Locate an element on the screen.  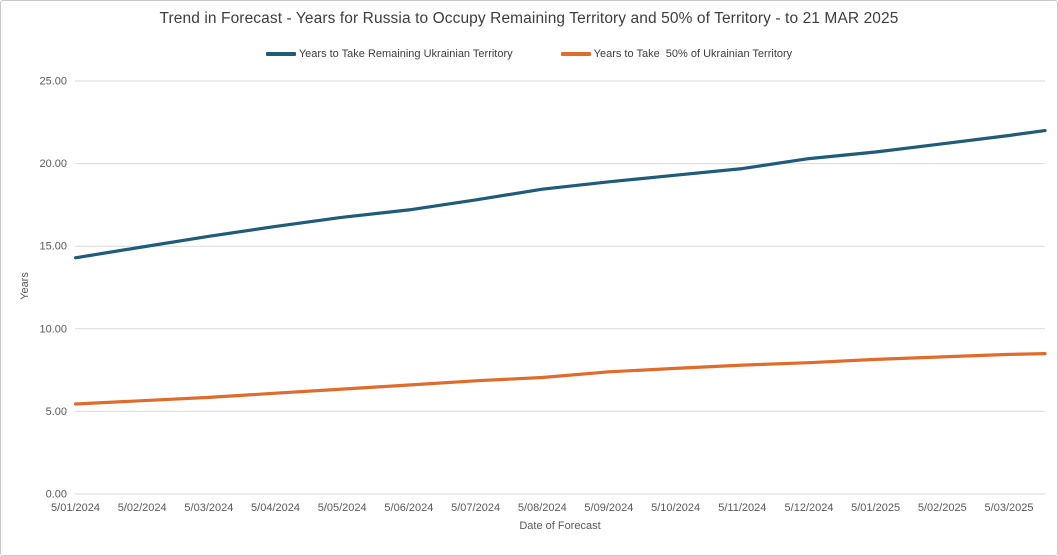
y-tick-label: 5.00 is located at coordinates (56, 412).